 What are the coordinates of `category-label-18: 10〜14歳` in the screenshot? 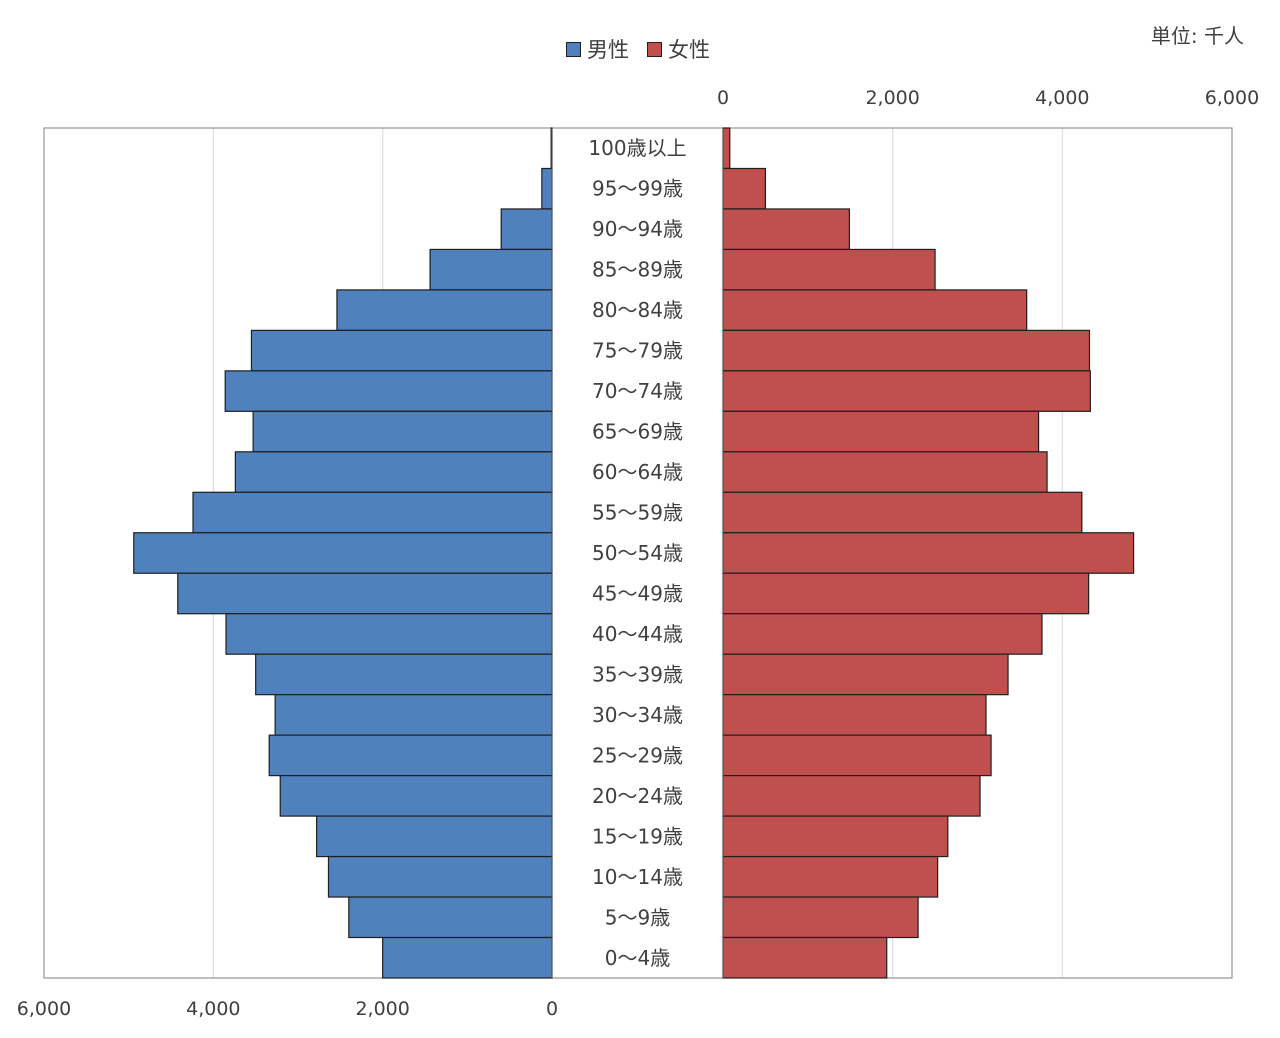 It's located at (637, 877).